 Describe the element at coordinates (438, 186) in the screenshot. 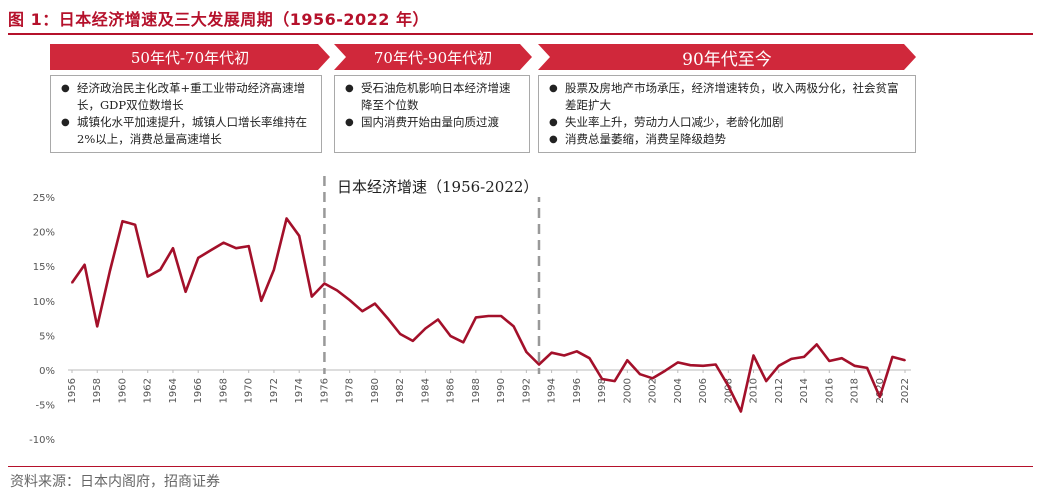

I see `chart-title: 日本经济增速（1956-2022）` at that location.